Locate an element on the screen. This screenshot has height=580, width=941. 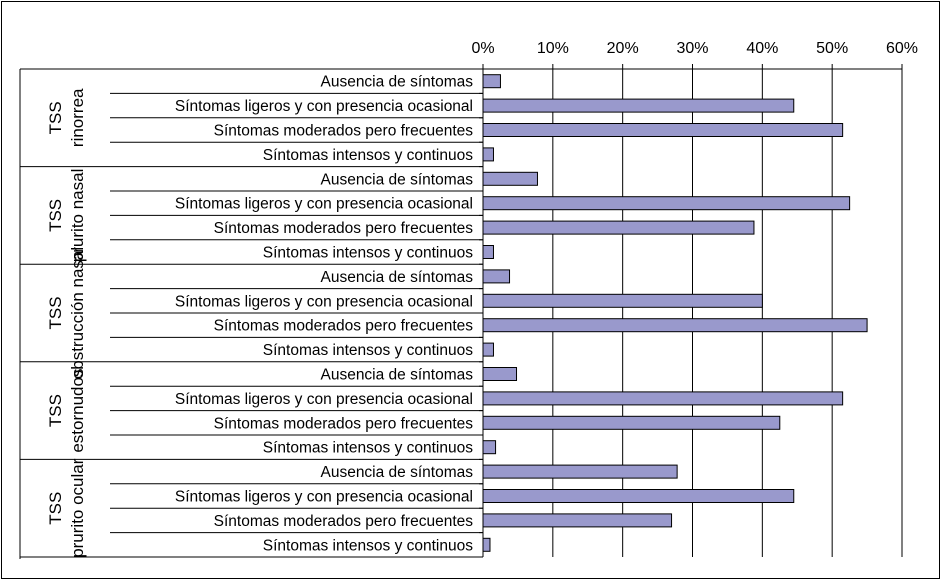
group-label-line: prurito nasal is located at coordinates (77, 216).